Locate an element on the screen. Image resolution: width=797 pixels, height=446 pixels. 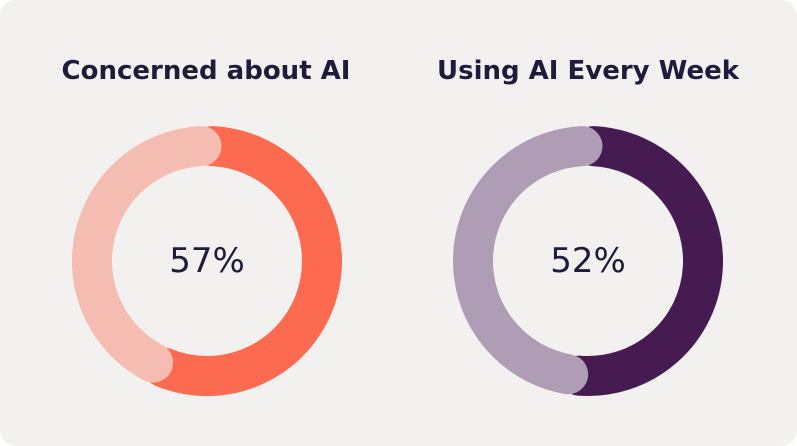
chart-title: Concerned about AI is located at coordinates (206, 71).